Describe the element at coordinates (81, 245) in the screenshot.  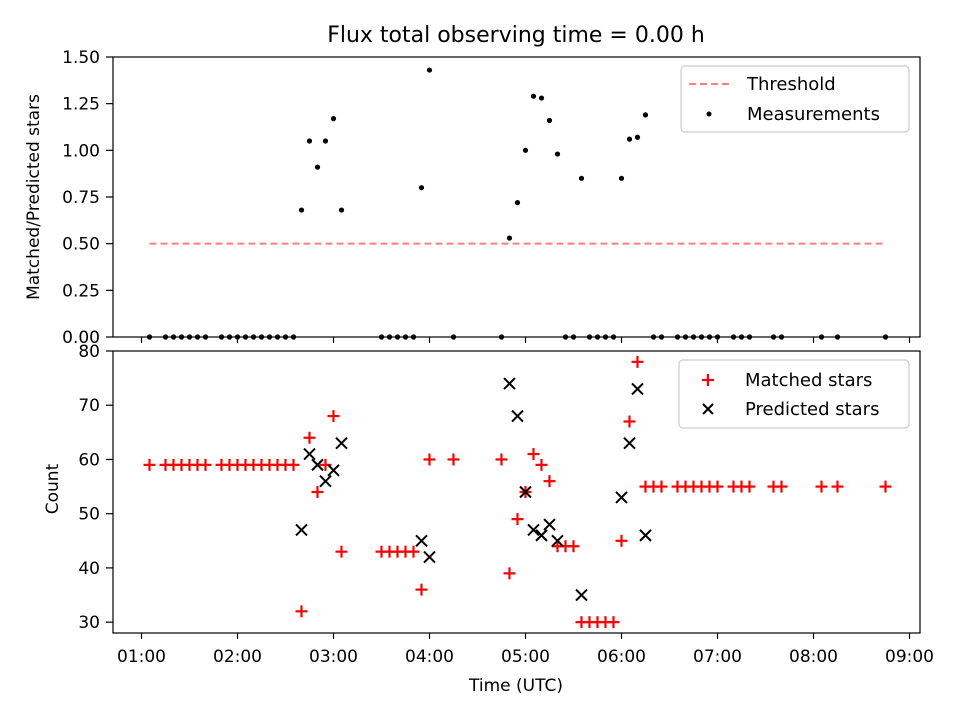
I see `top-ytick-label: 0.50` at that location.